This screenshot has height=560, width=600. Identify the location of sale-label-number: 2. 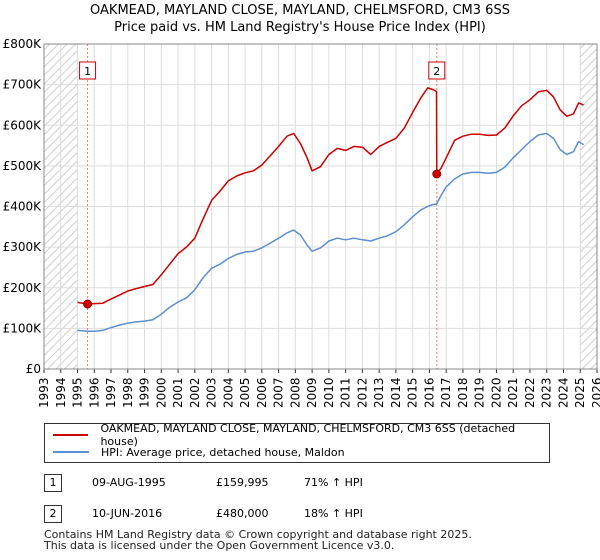
(436, 71).